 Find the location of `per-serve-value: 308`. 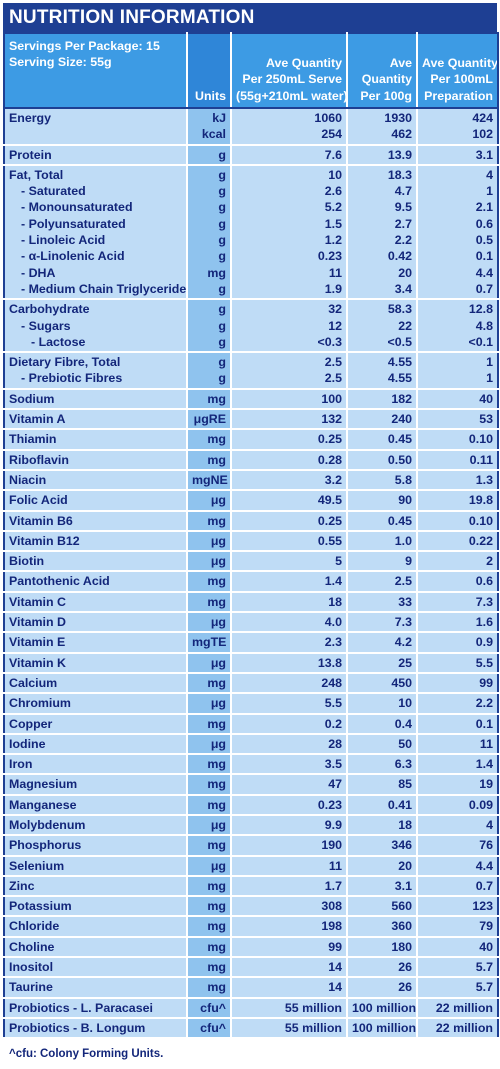

per-serve-value: 308 is located at coordinates (288, 907).